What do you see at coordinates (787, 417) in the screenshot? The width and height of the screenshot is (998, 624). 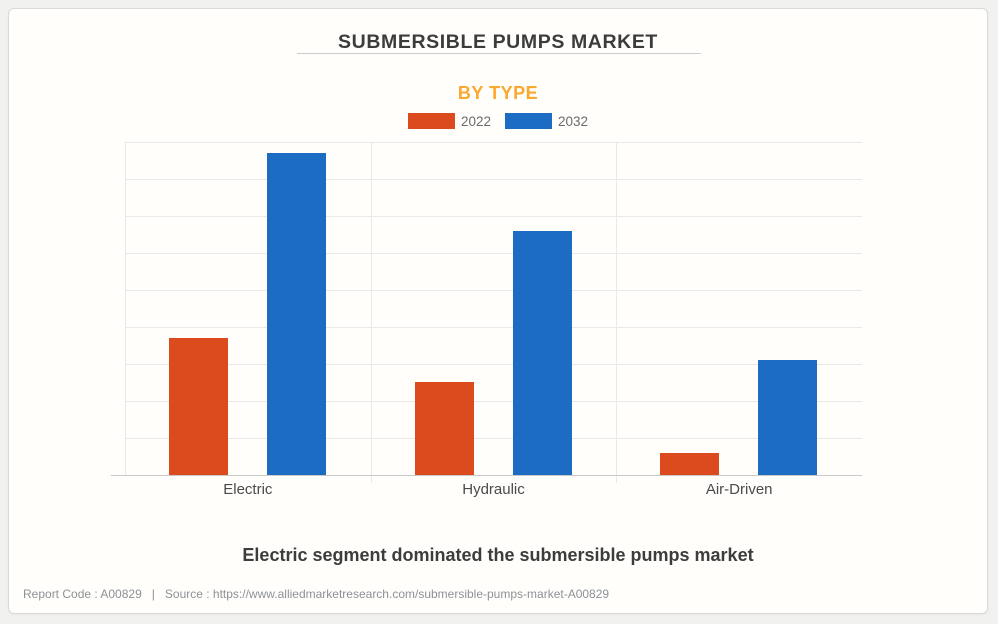 I see `bar-air-driven-2032` at bounding box center [787, 417].